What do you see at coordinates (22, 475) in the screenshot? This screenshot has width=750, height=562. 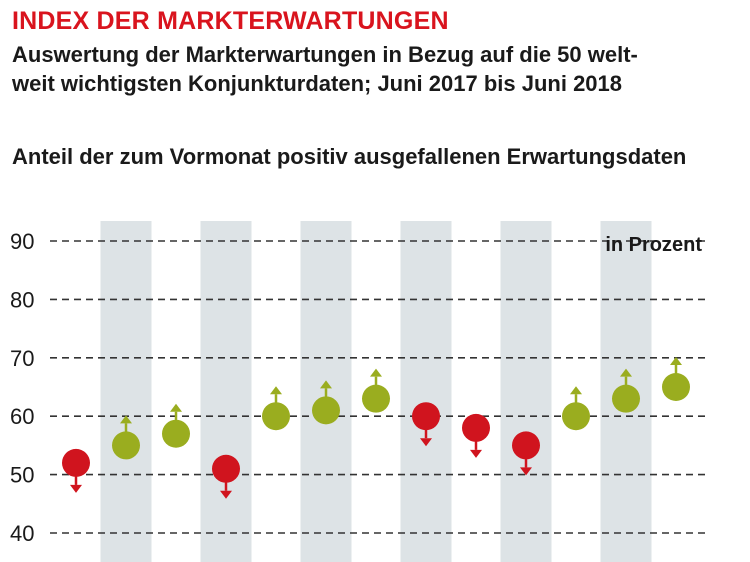 I see `y-tick-label: 50` at bounding box center [22, 475].